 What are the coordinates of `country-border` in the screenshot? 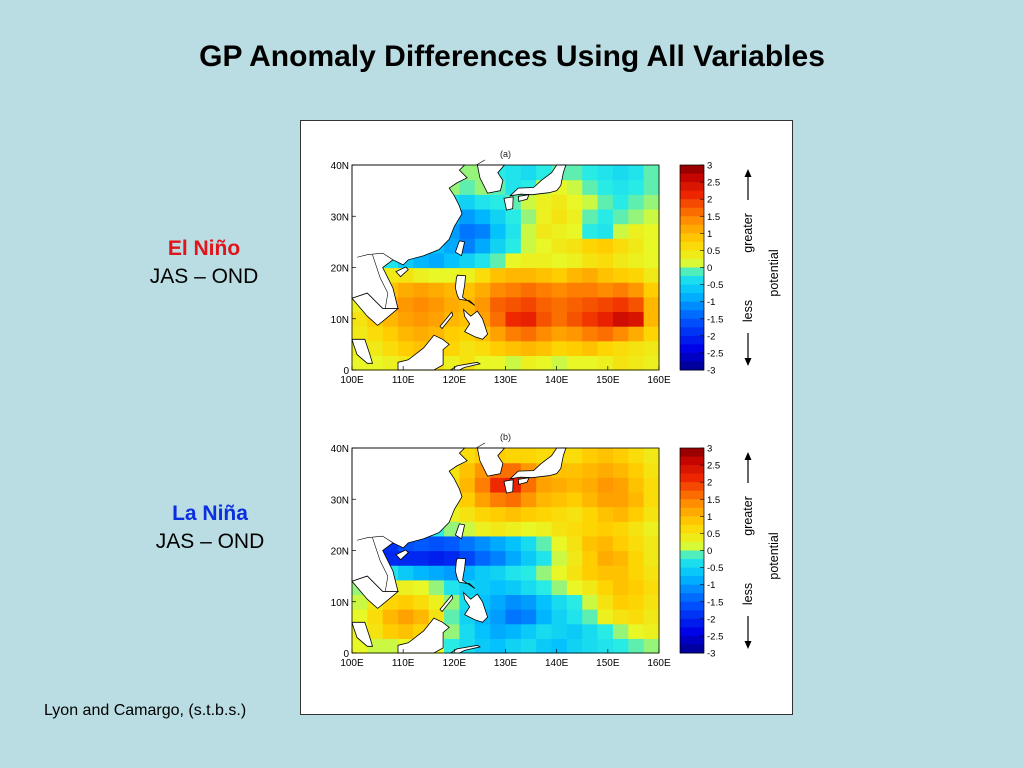 It's located at (481, 162).